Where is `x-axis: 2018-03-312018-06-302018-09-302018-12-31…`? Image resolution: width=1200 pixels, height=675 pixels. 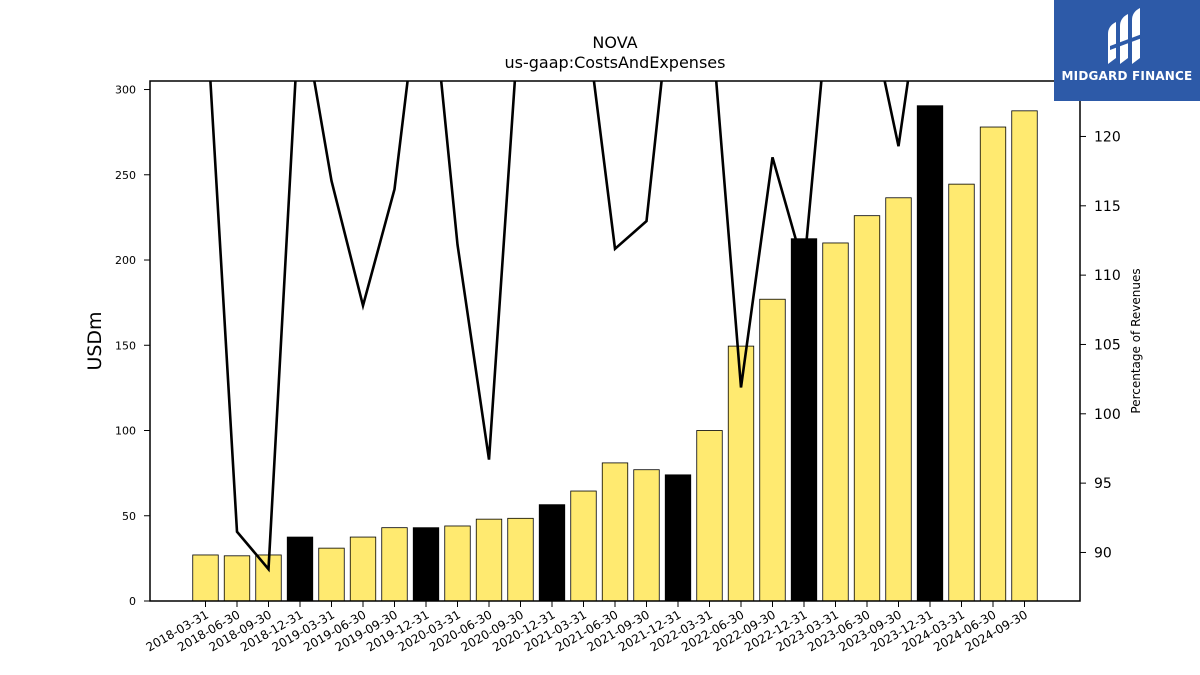
x-axis: 2018-03-312018-06-302018-09-302018-12-31… is located at coordinates (587, 627).